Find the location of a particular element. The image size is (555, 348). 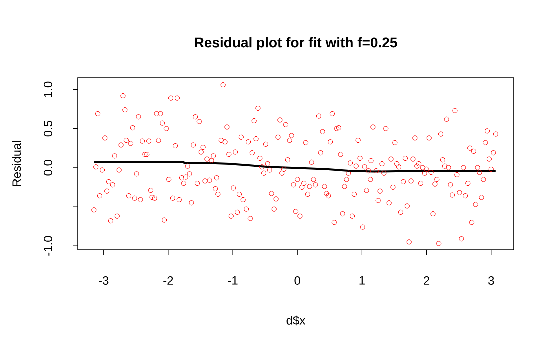

y-axis-title: Residual is located at coordinates (17, 163).